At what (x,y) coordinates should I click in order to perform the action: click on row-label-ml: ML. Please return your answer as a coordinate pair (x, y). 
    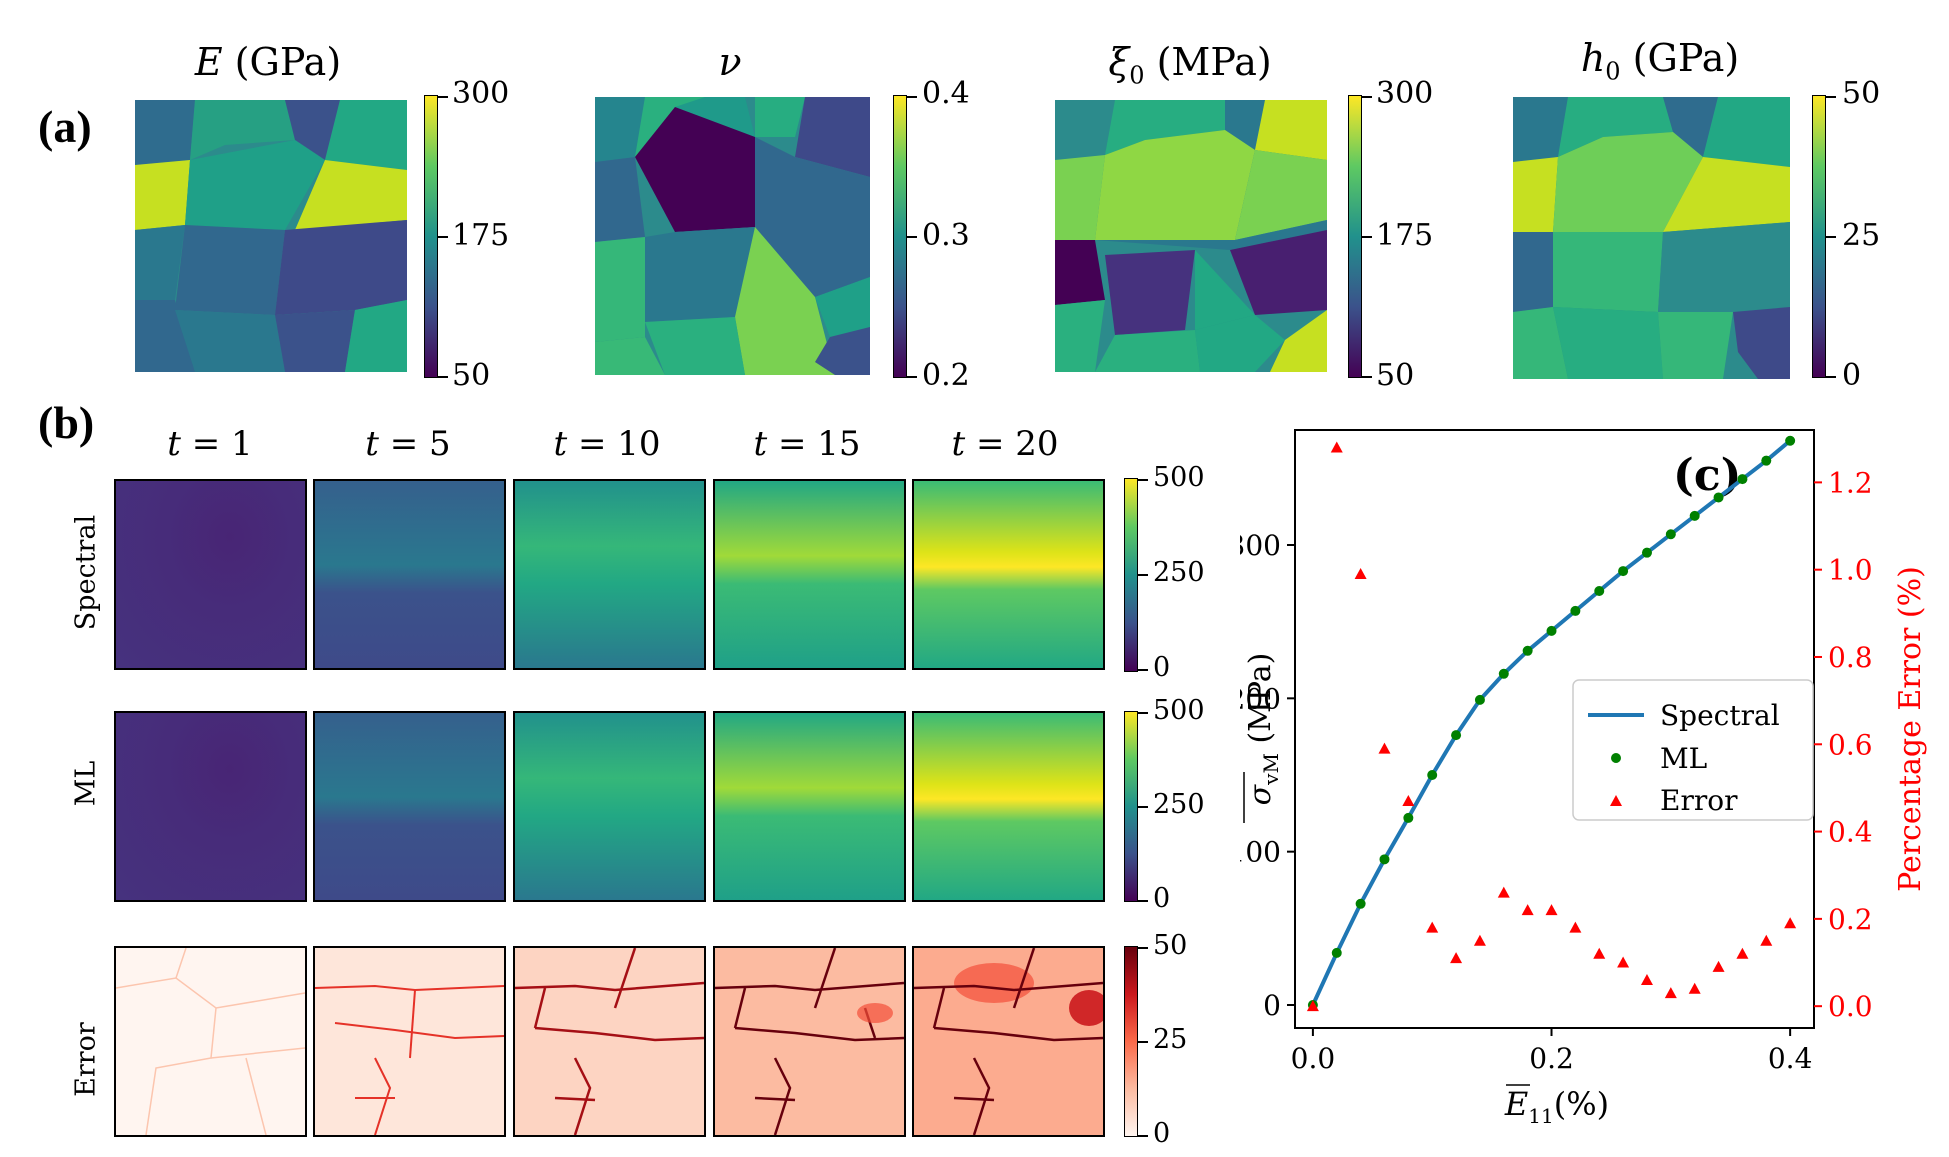
    Looking at the image, I should click on (86, 783).